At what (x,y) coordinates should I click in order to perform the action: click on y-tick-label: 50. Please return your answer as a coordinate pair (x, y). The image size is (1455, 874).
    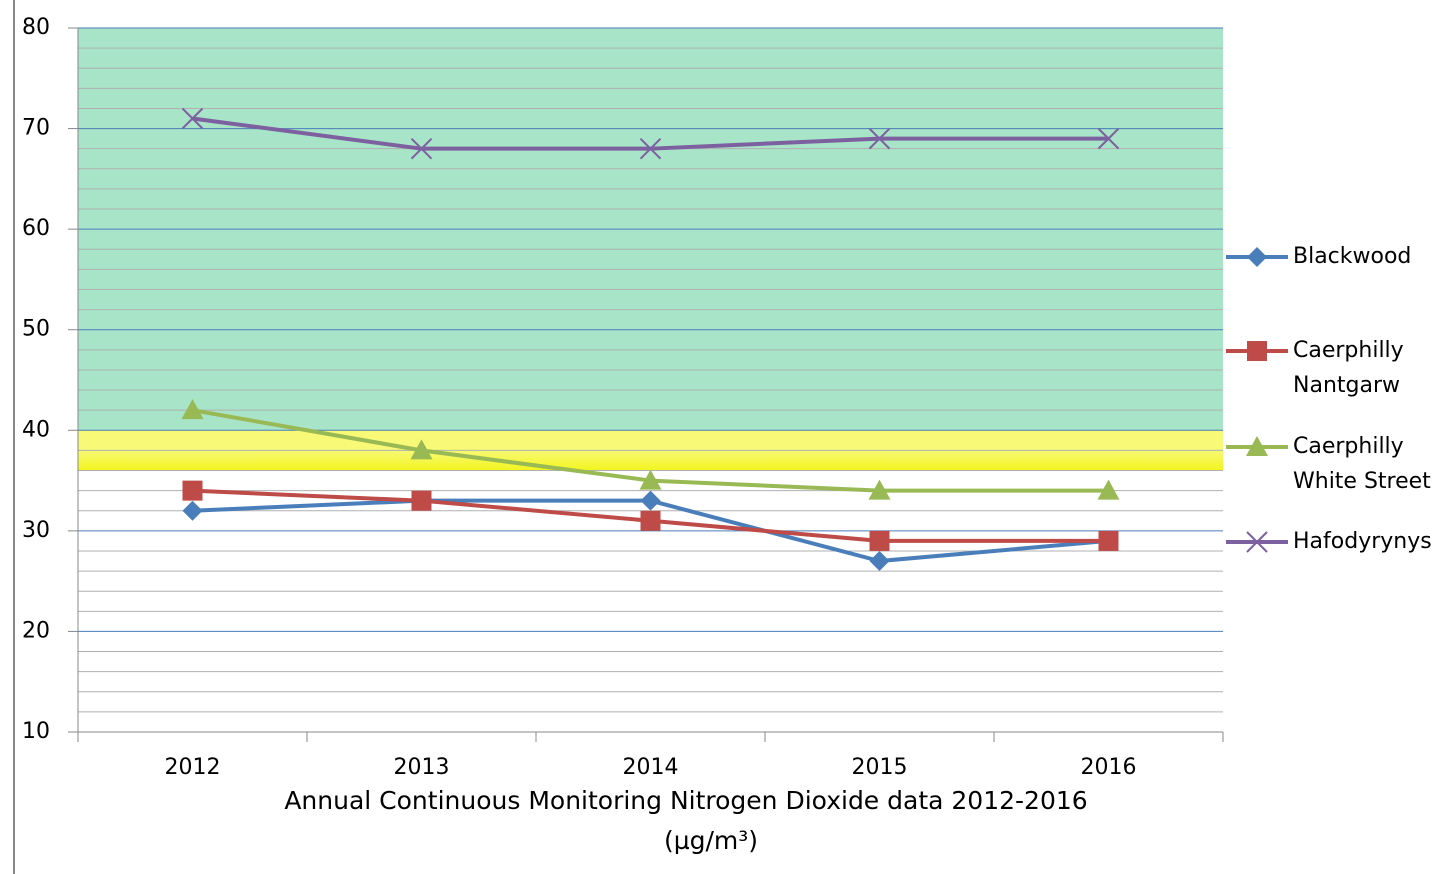
    Looking at the image, I should click on (36, 329).